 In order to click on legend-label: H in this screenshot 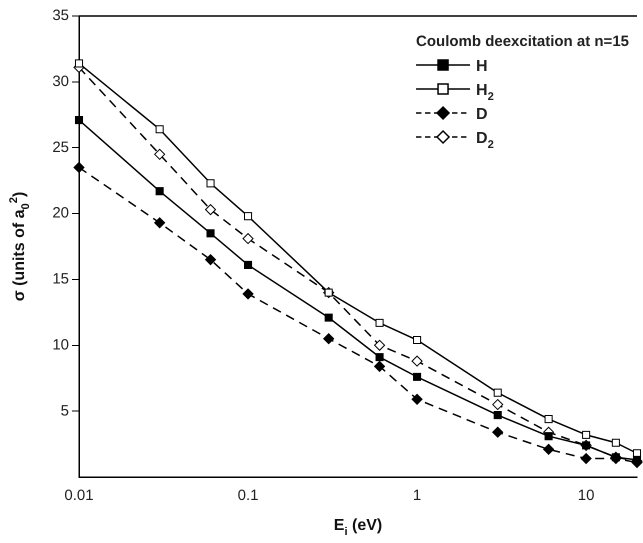, I will do `click(482, 66)`.